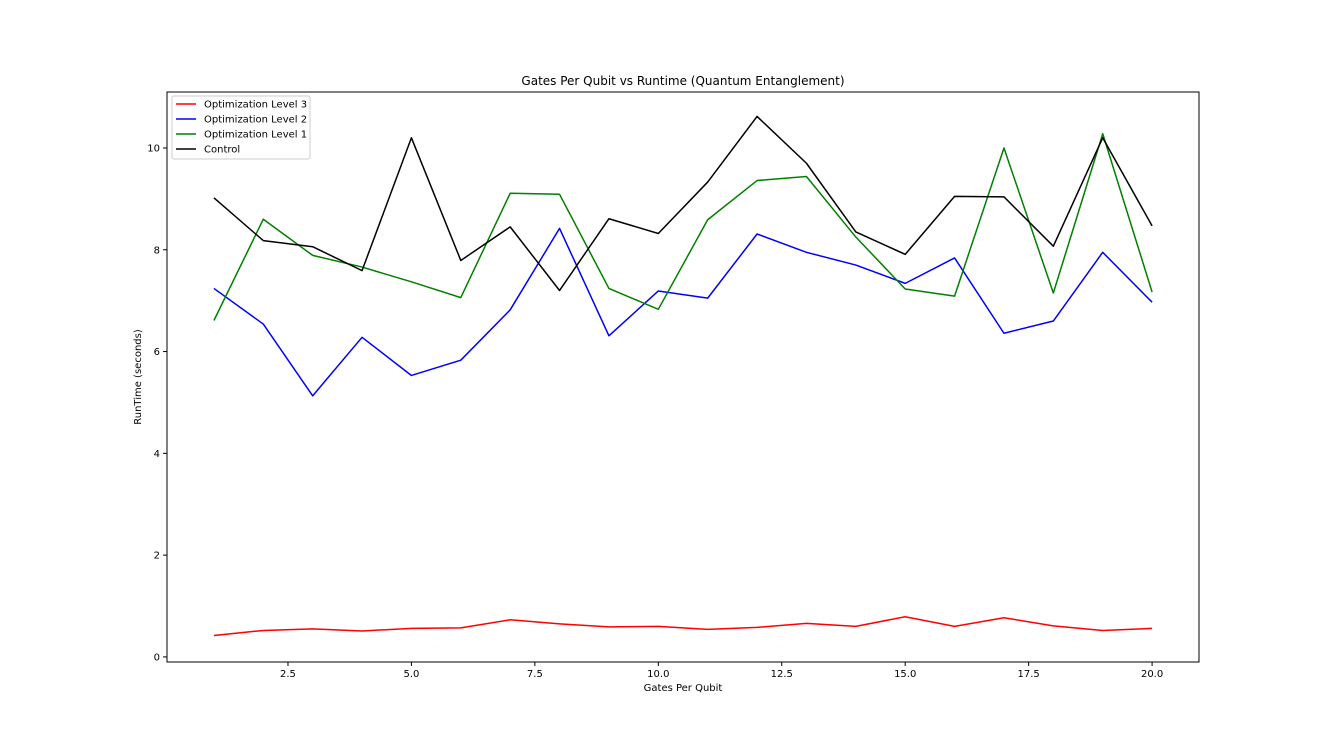 This screenshot has height=756, width=1332. I want to click on legend-label: Optimization Level 1, so click(255, 135).